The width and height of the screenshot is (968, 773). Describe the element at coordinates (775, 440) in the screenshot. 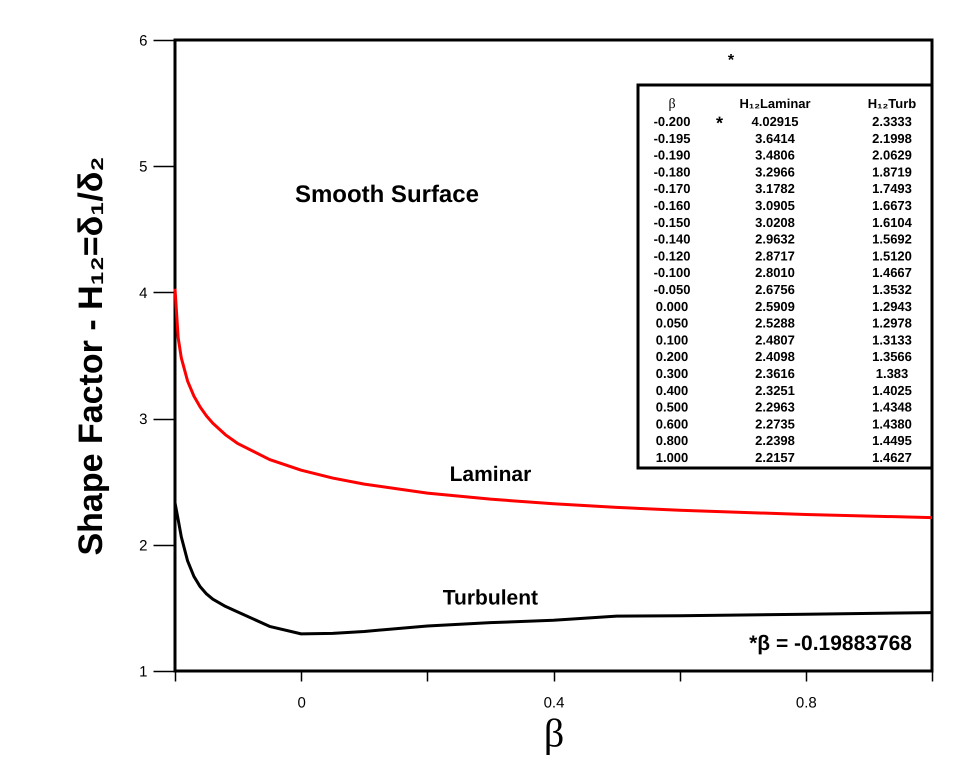

I see `annotation: 2.2398` at that location.